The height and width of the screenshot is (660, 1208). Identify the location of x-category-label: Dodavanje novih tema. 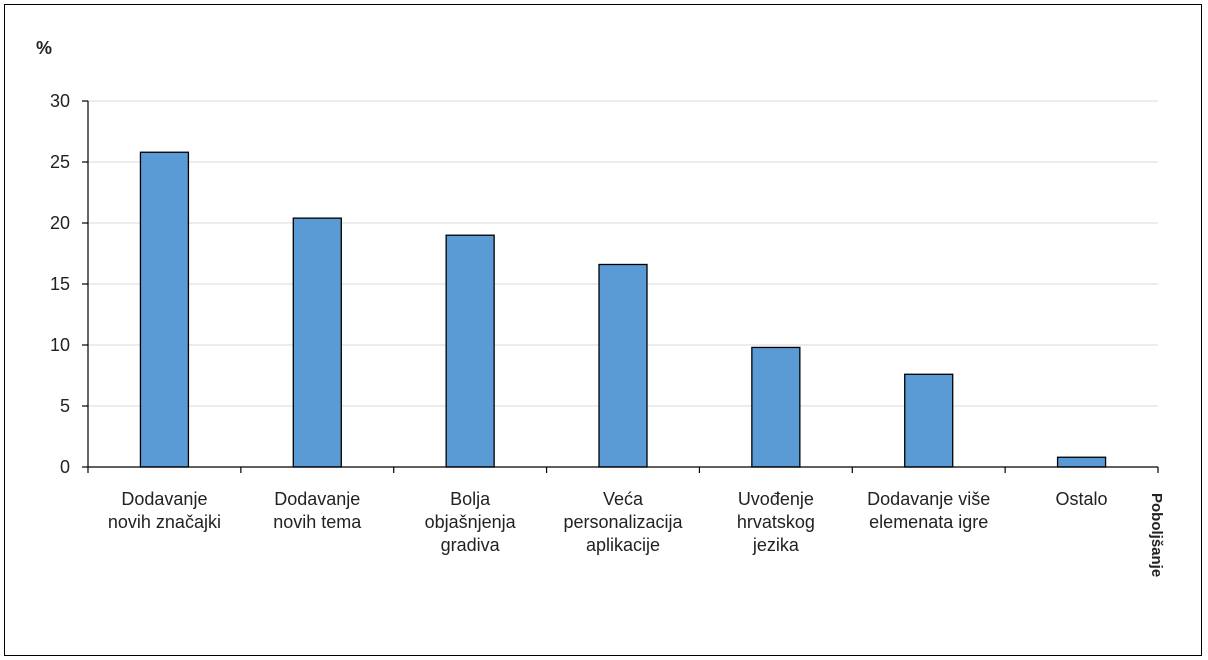
(317, 510).